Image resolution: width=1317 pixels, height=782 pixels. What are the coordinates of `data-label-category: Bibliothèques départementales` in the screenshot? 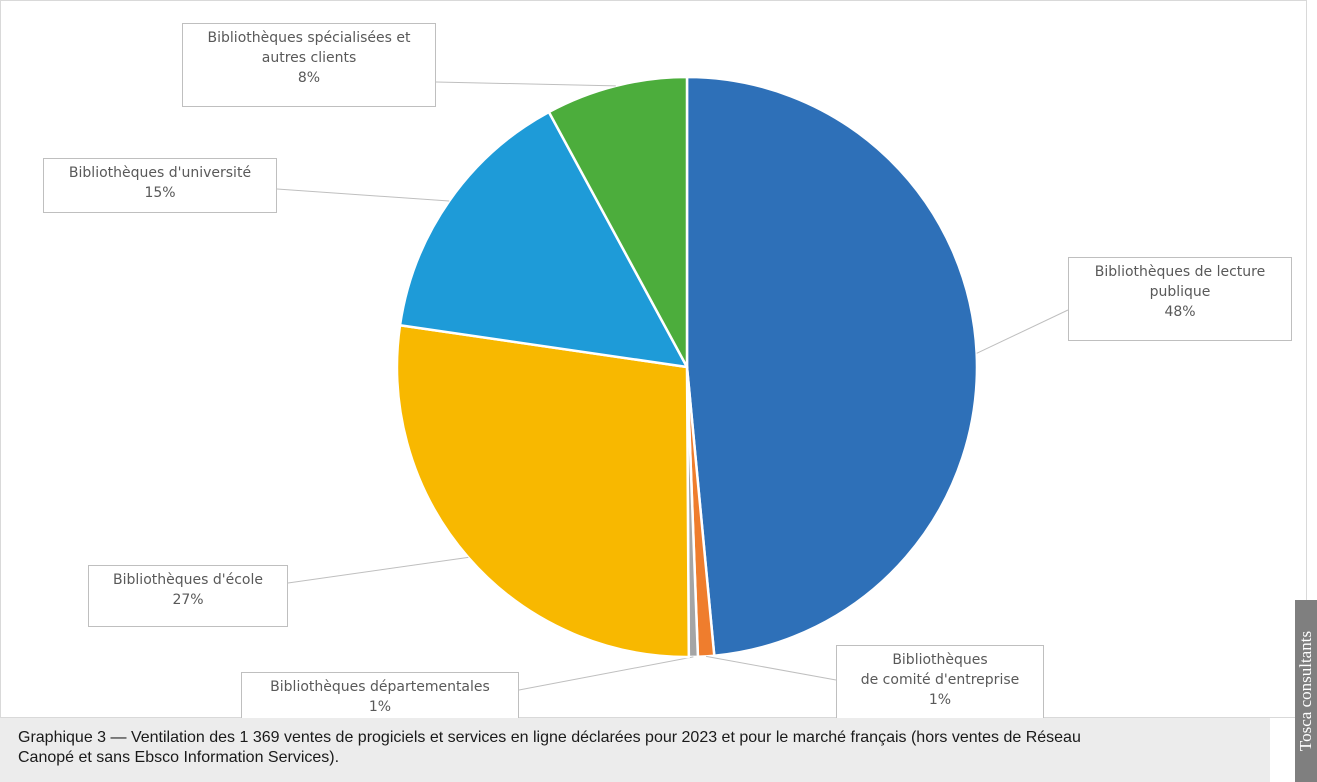 It's located at (380, 687).